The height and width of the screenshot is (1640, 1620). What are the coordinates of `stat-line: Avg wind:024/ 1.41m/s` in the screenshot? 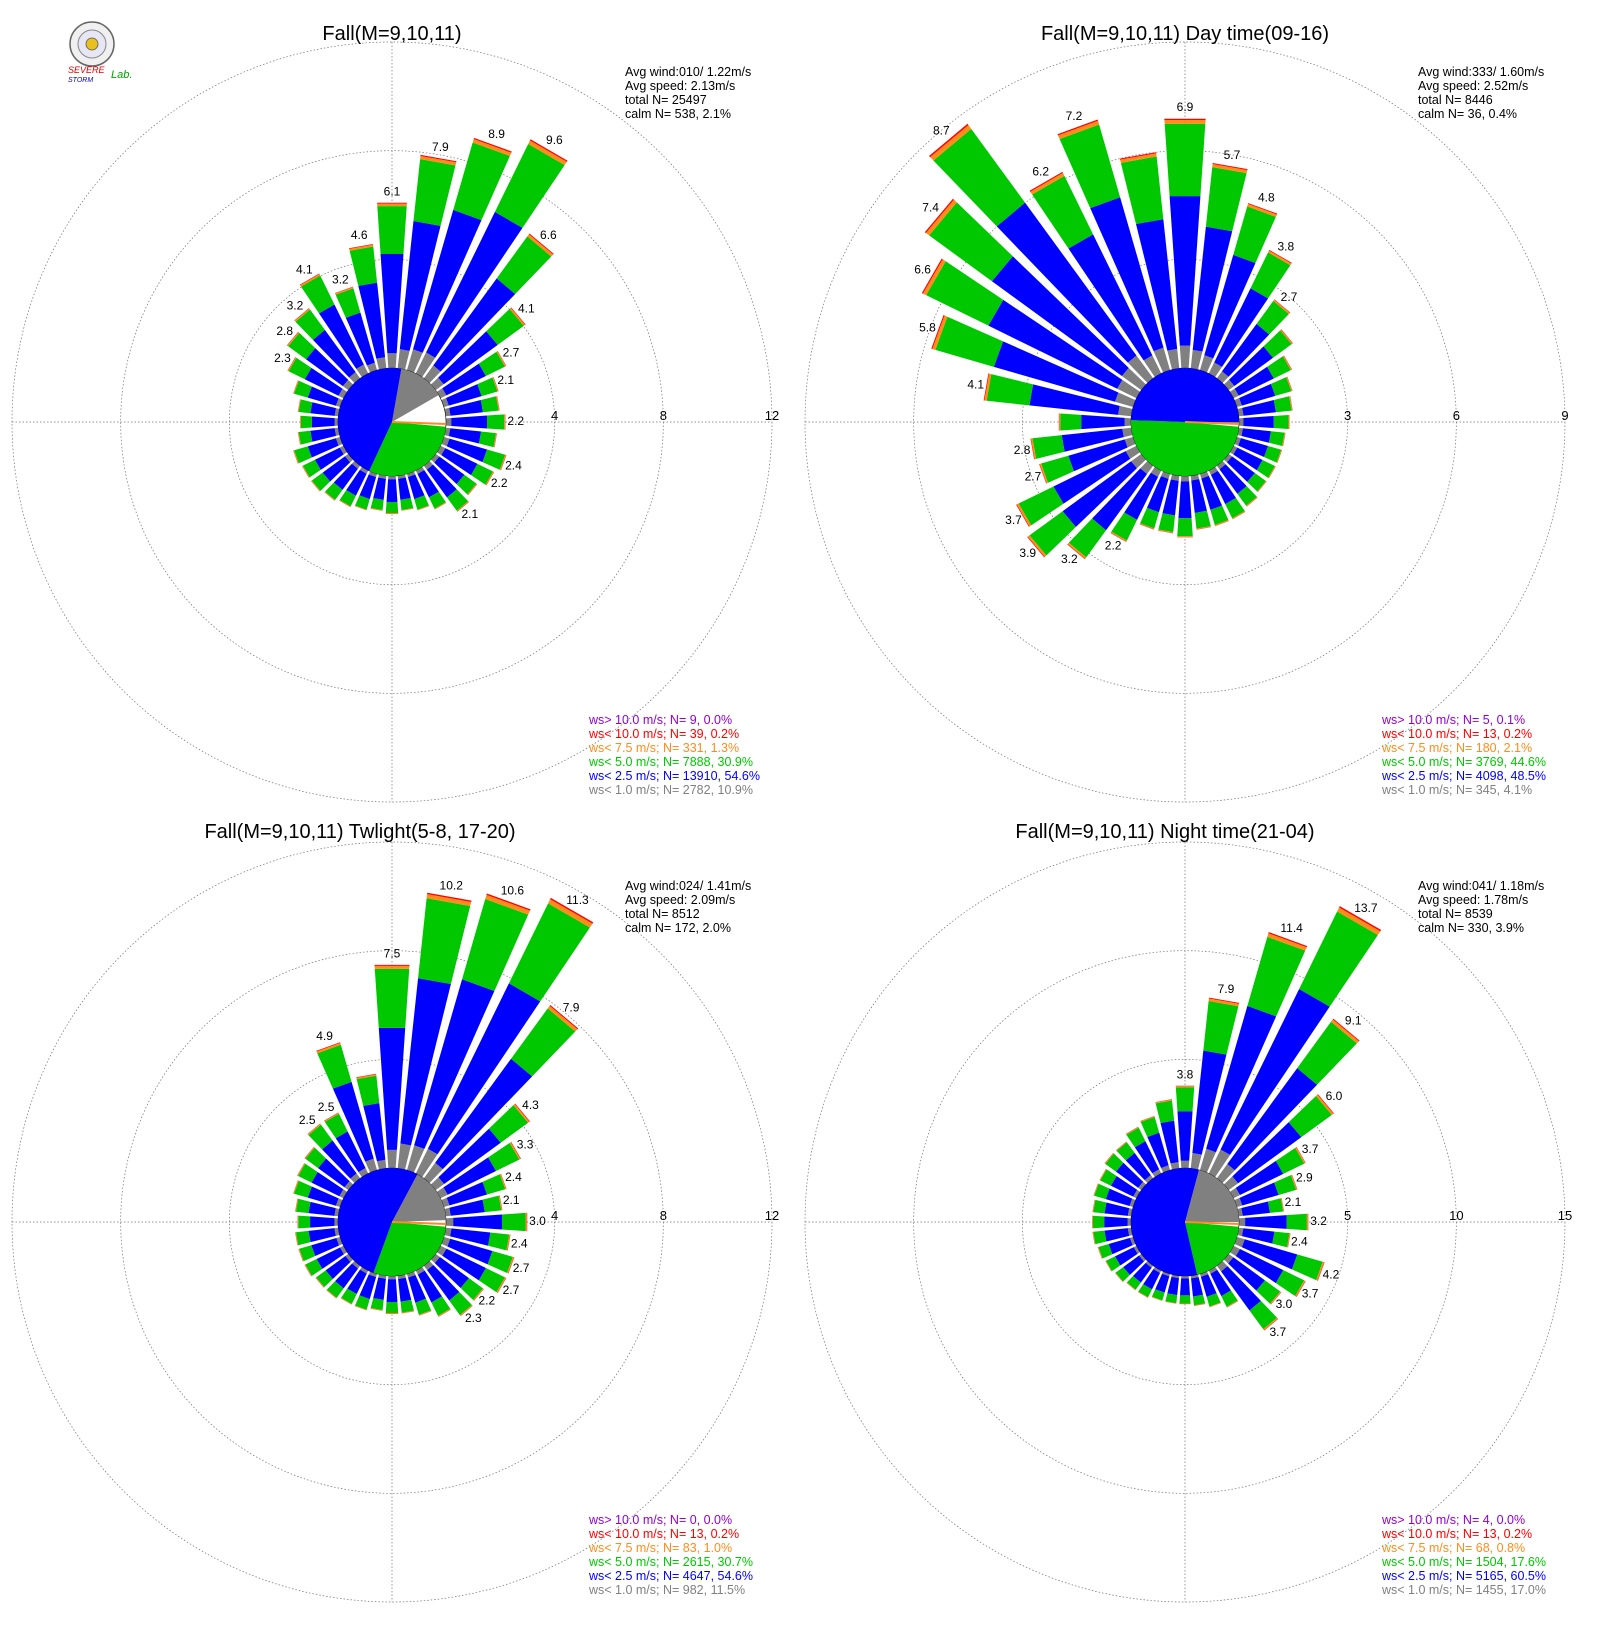 It's located at (688, 886).